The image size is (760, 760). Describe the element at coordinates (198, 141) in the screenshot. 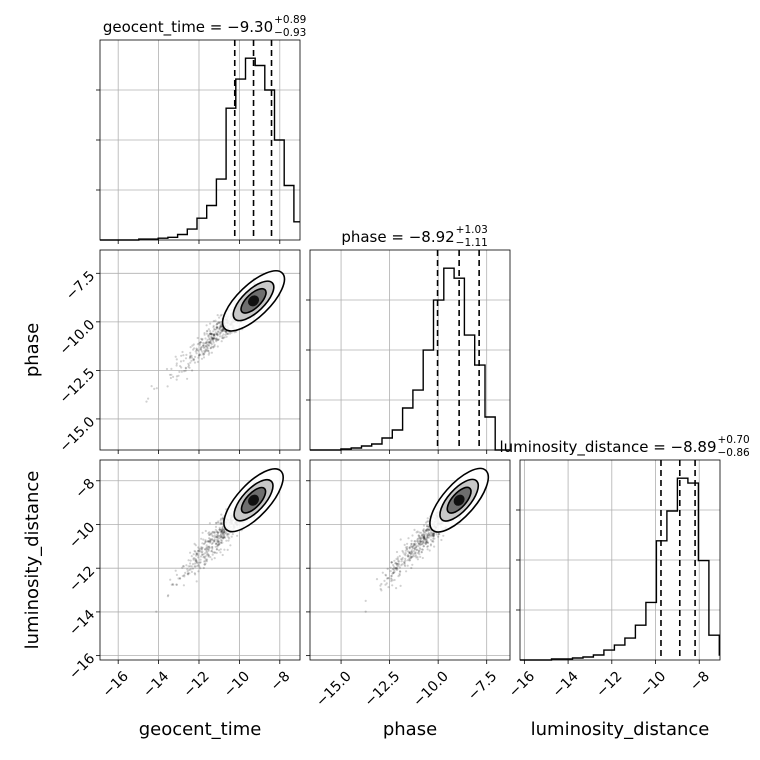

I see `hist-panel-geocent_time` at that location.